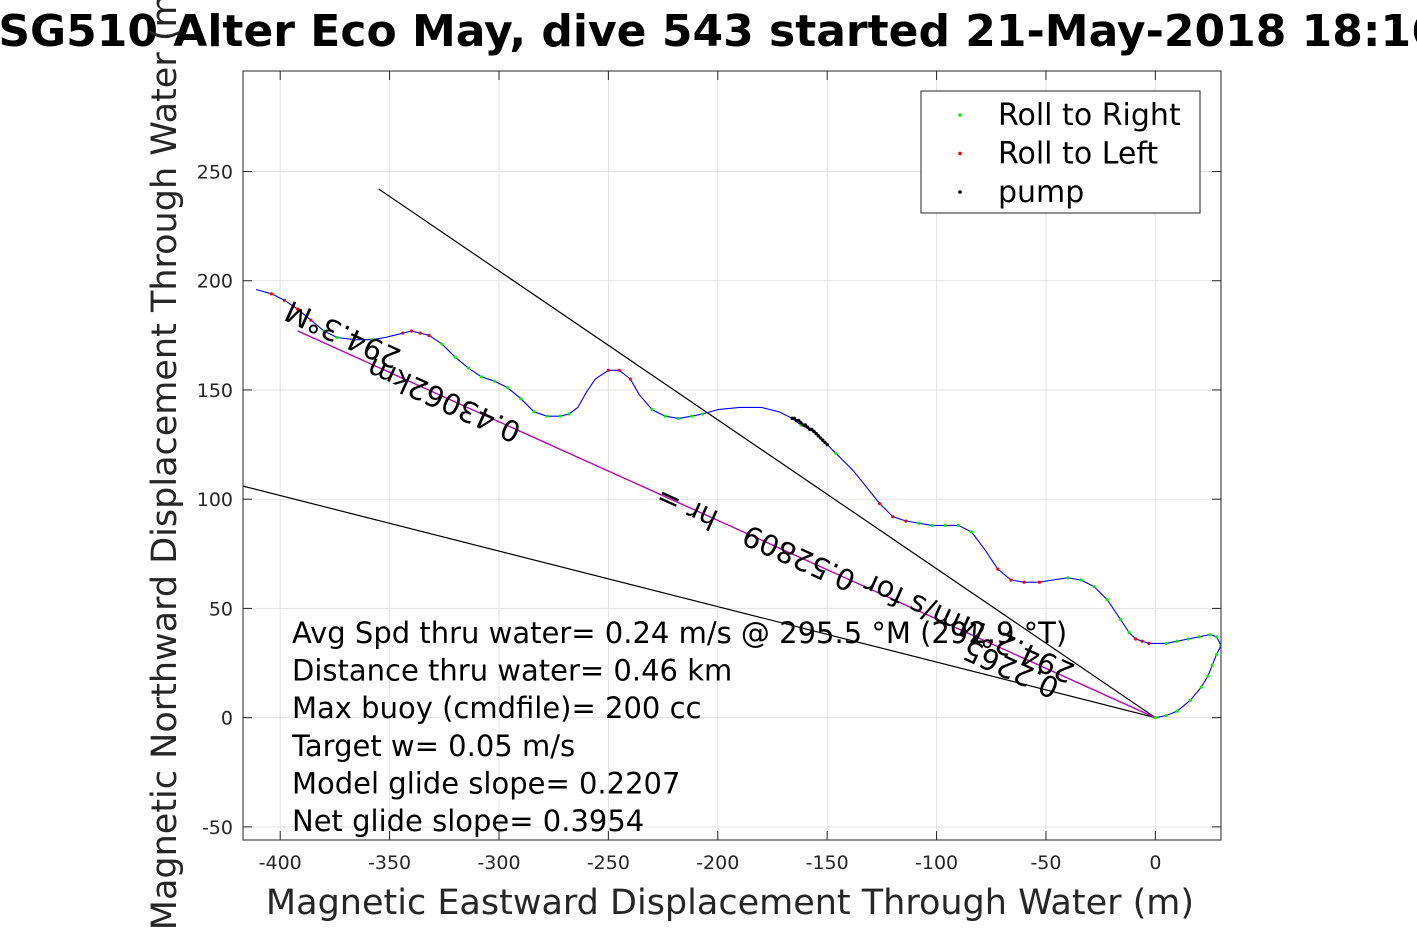 This screenshot has width=1417, height=945. What do you see at coordinates (215, 172) in the screenshot?
I see `y-tick-label: 250` at bounding box center [215, 172].